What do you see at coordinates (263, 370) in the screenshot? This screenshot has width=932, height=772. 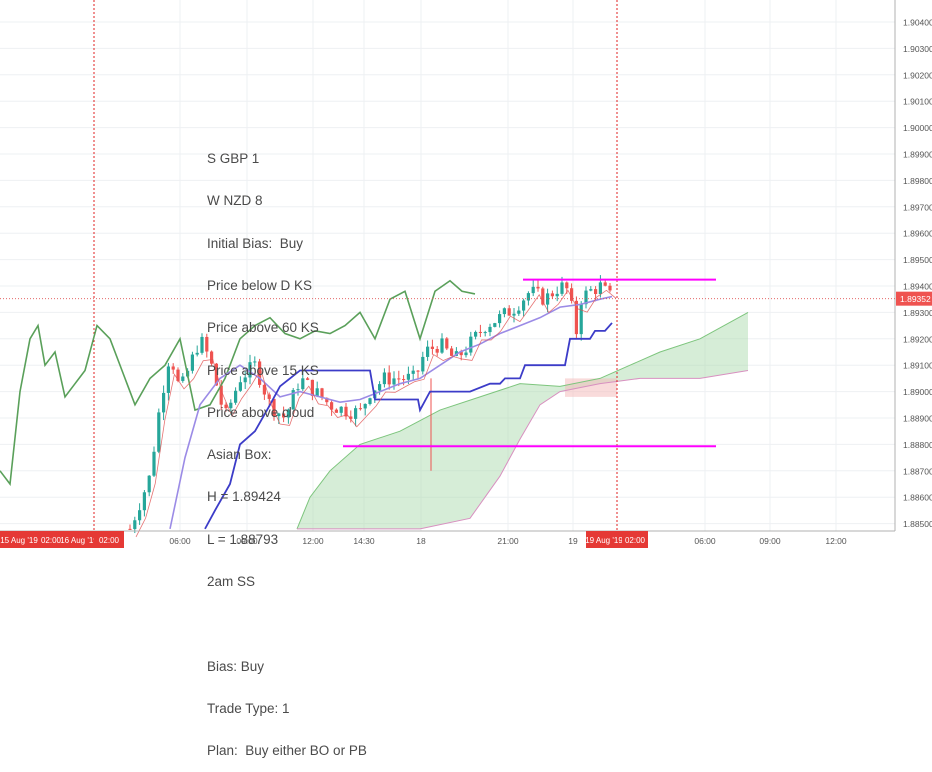 I see `note-line: Price above 15 KS` at bounding box center [263, 370].